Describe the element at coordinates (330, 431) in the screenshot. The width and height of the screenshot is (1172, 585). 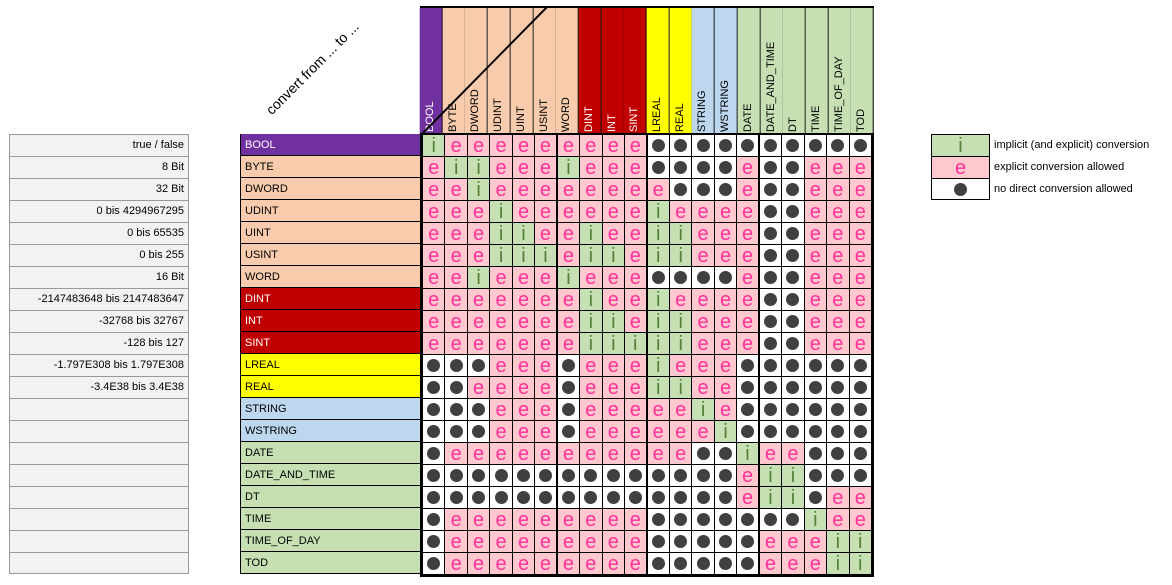
I see `row-label-wstring: WSTRING` at that location.